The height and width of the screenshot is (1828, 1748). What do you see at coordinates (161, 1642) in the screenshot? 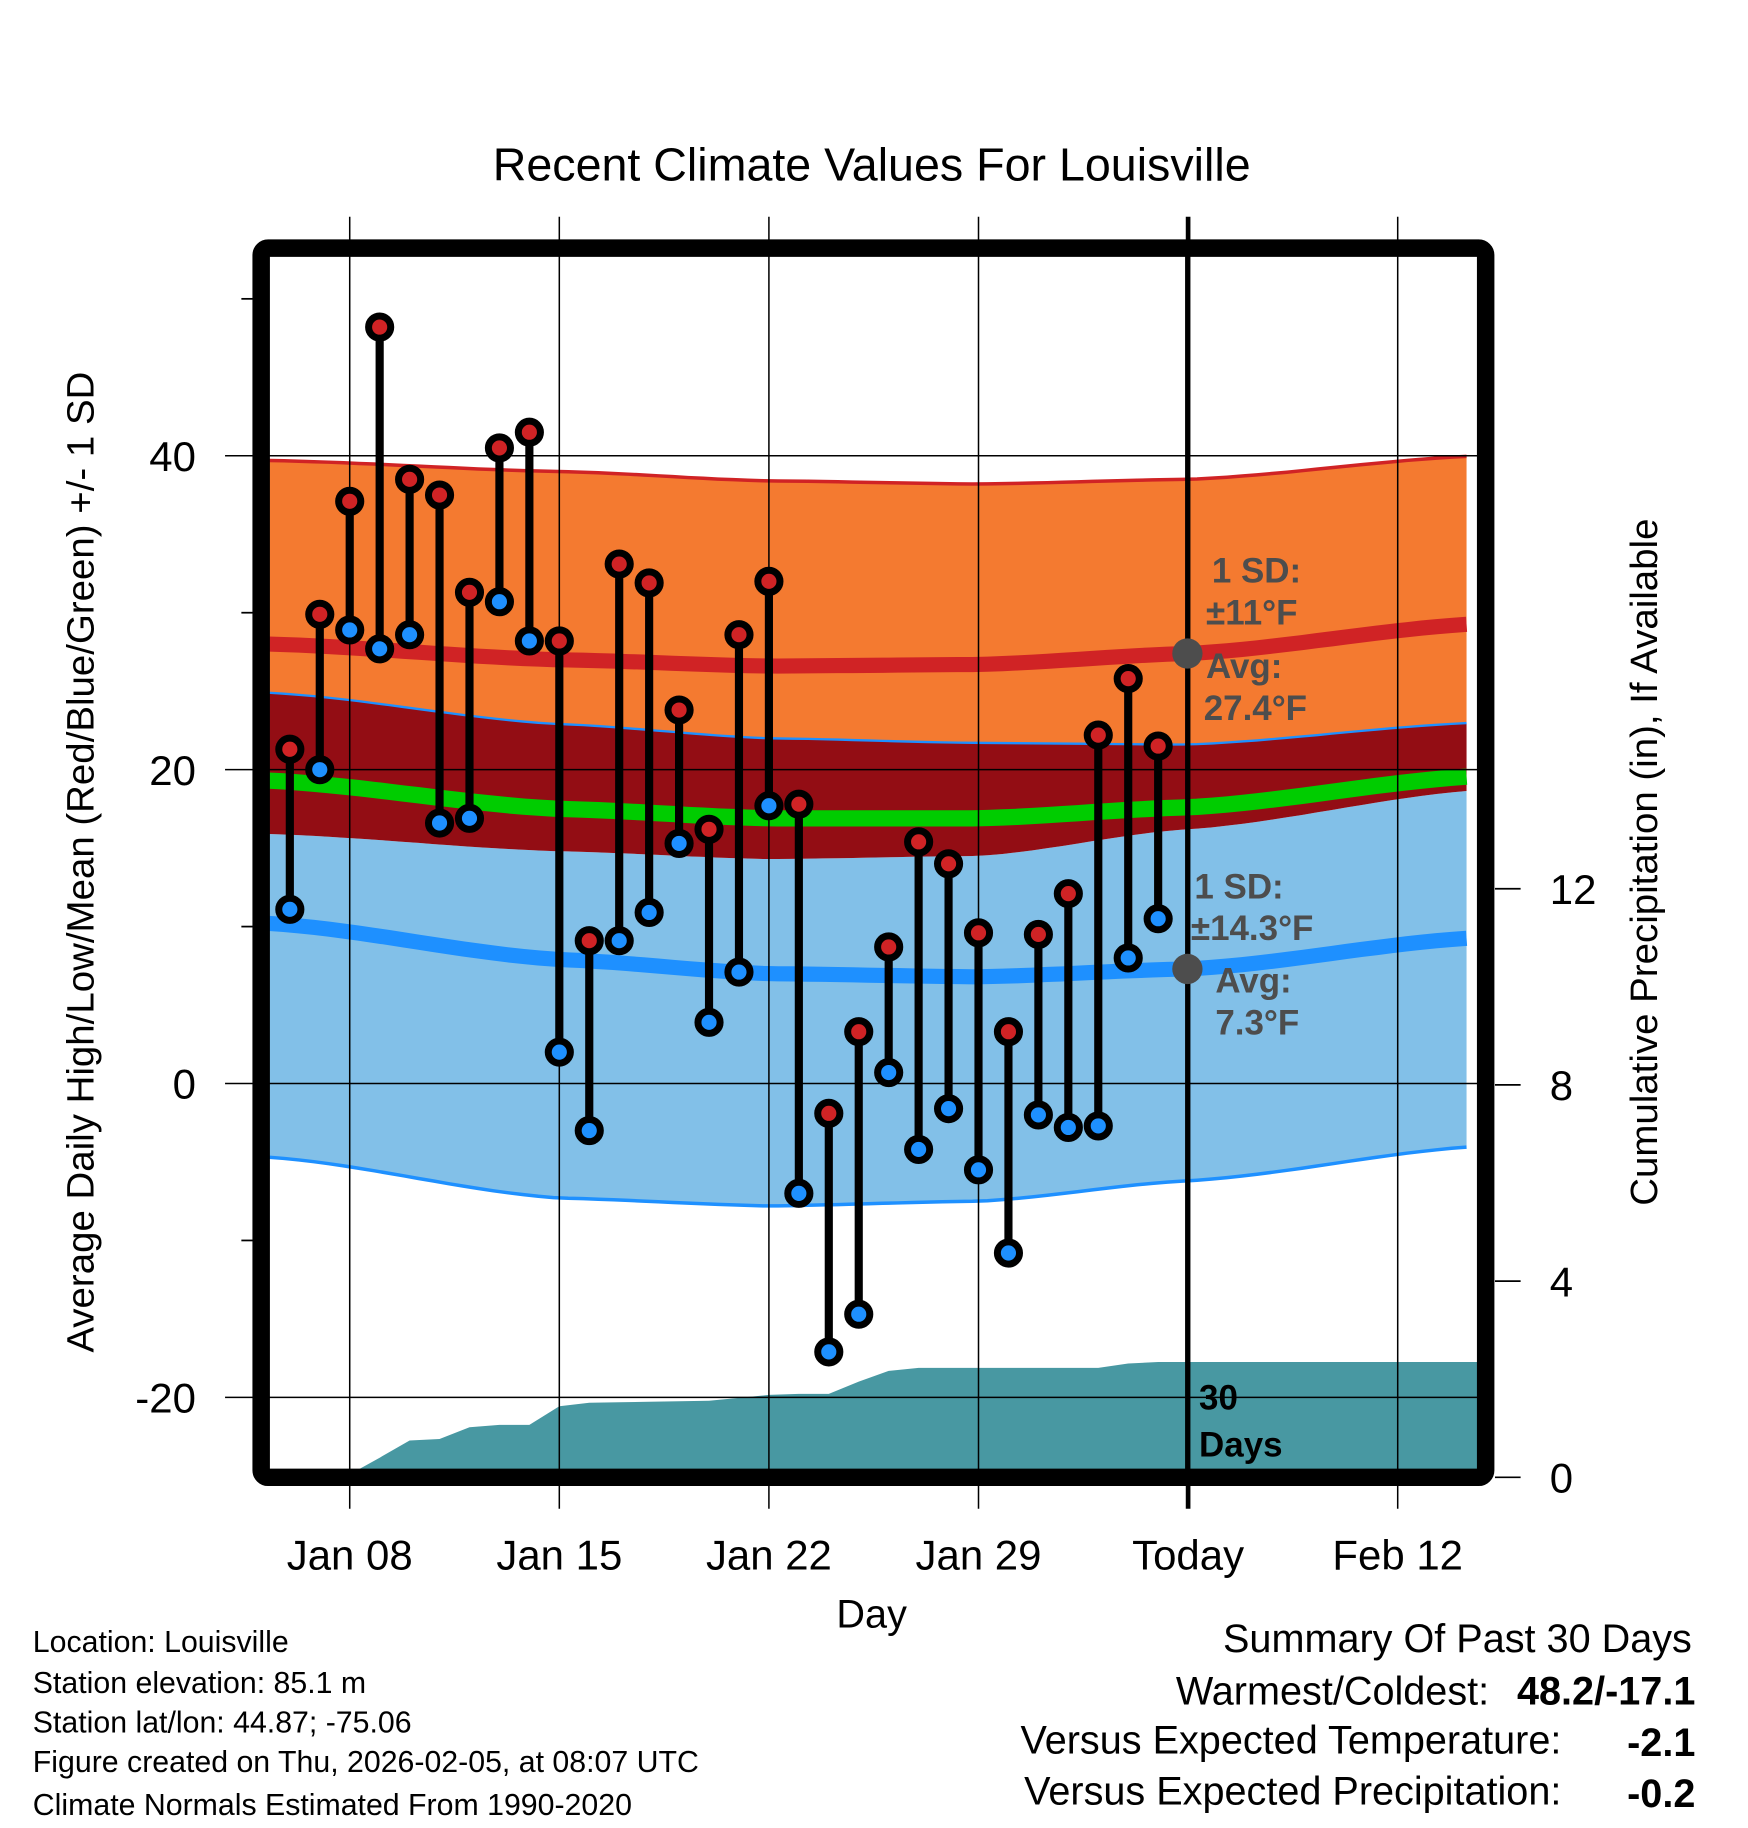
I see `footer-location: Location: Louisville` at bounding box center [161, 1642].